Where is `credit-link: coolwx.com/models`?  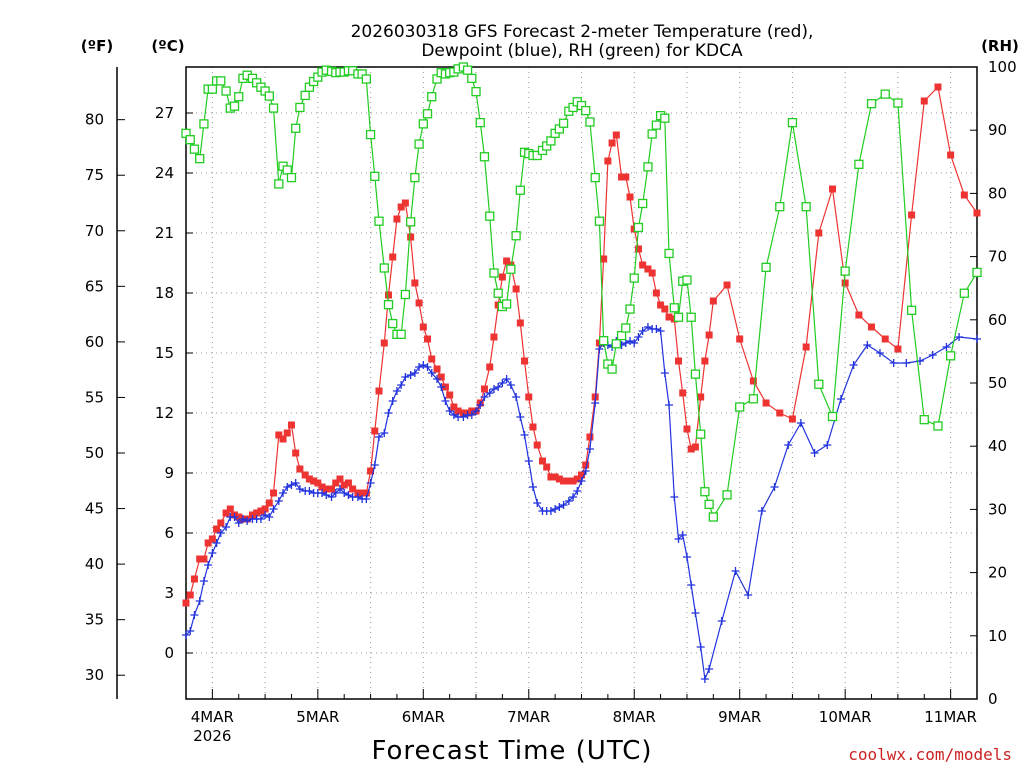
credit-link: coolwx.com/models is located at coordinates (930, 754).